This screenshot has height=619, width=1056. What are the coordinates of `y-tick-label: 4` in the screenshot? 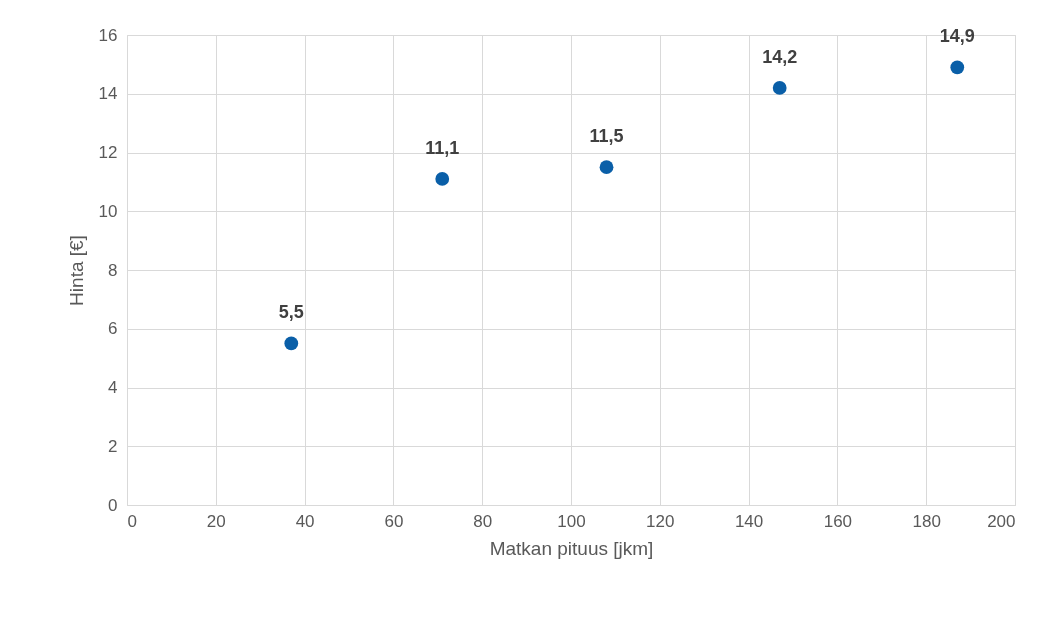 It's located at (113, 387).